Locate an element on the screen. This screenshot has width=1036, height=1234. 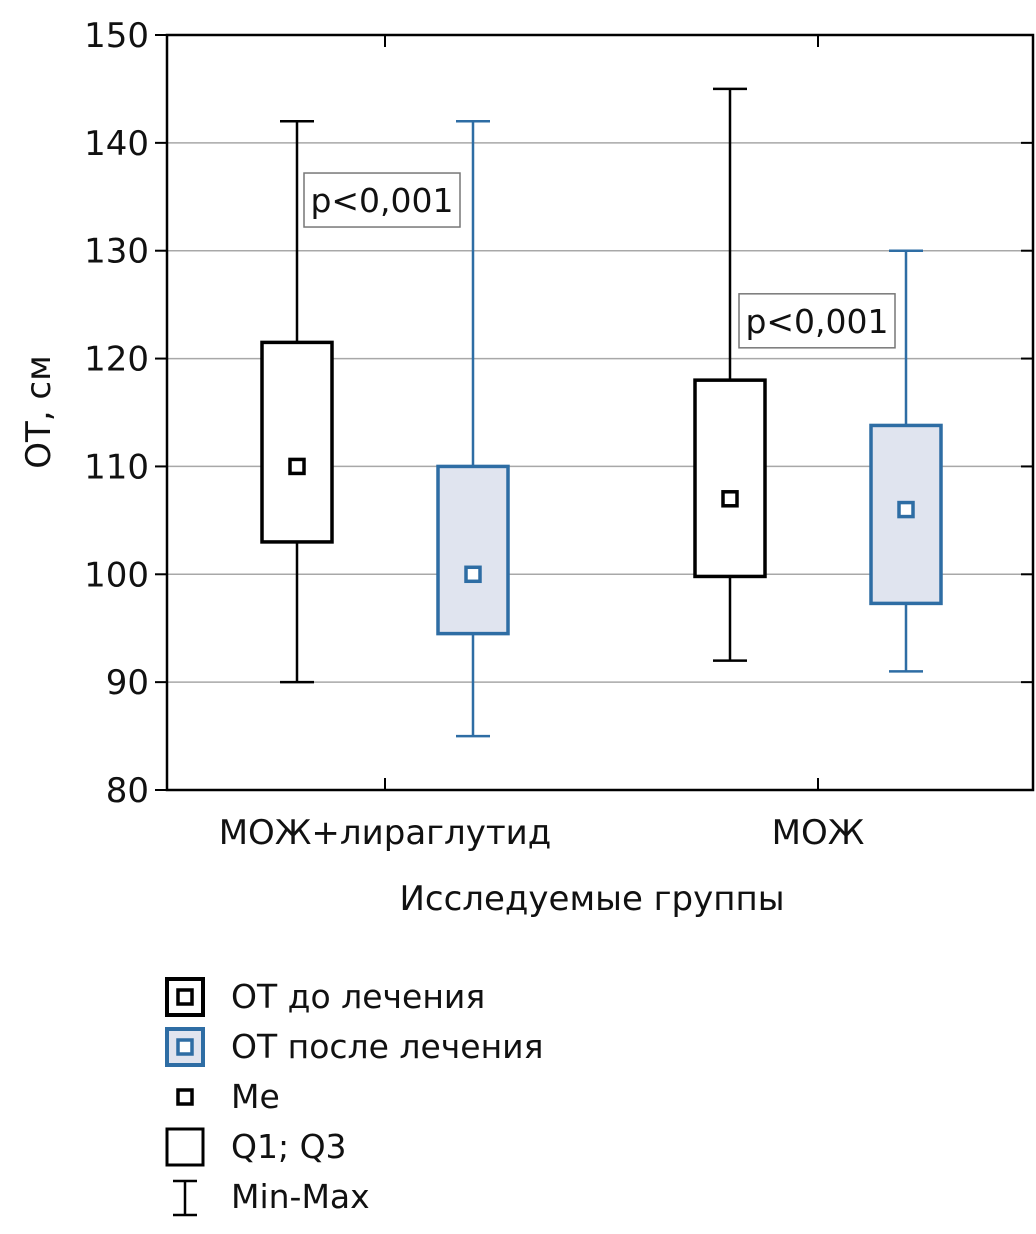
x-axis-title: Исследуемые группы is located at coordinates (591, 899).